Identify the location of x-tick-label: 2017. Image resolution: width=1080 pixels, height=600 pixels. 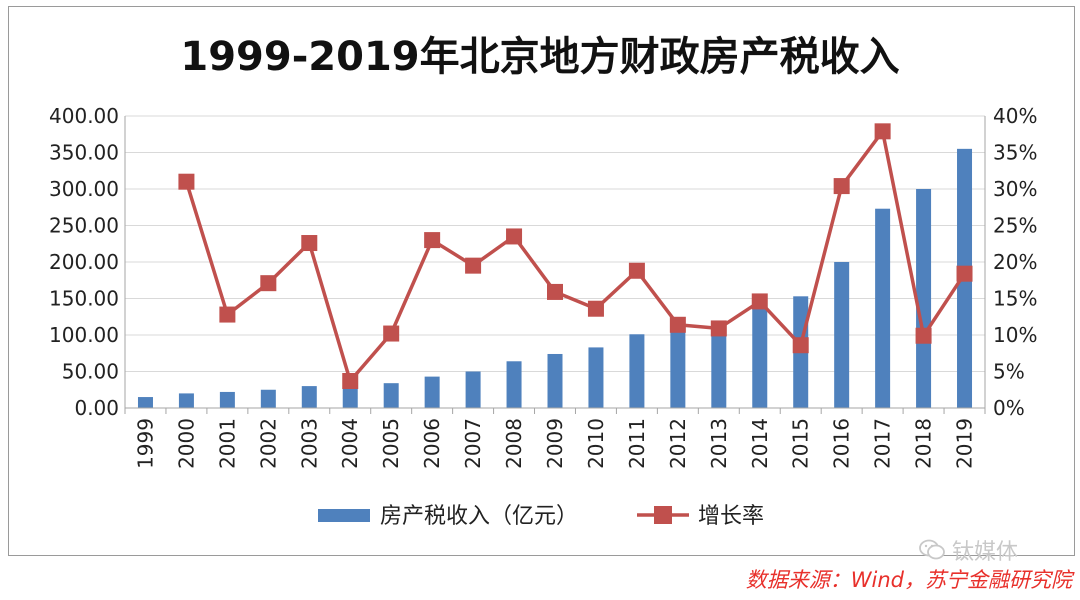
(883, 443).